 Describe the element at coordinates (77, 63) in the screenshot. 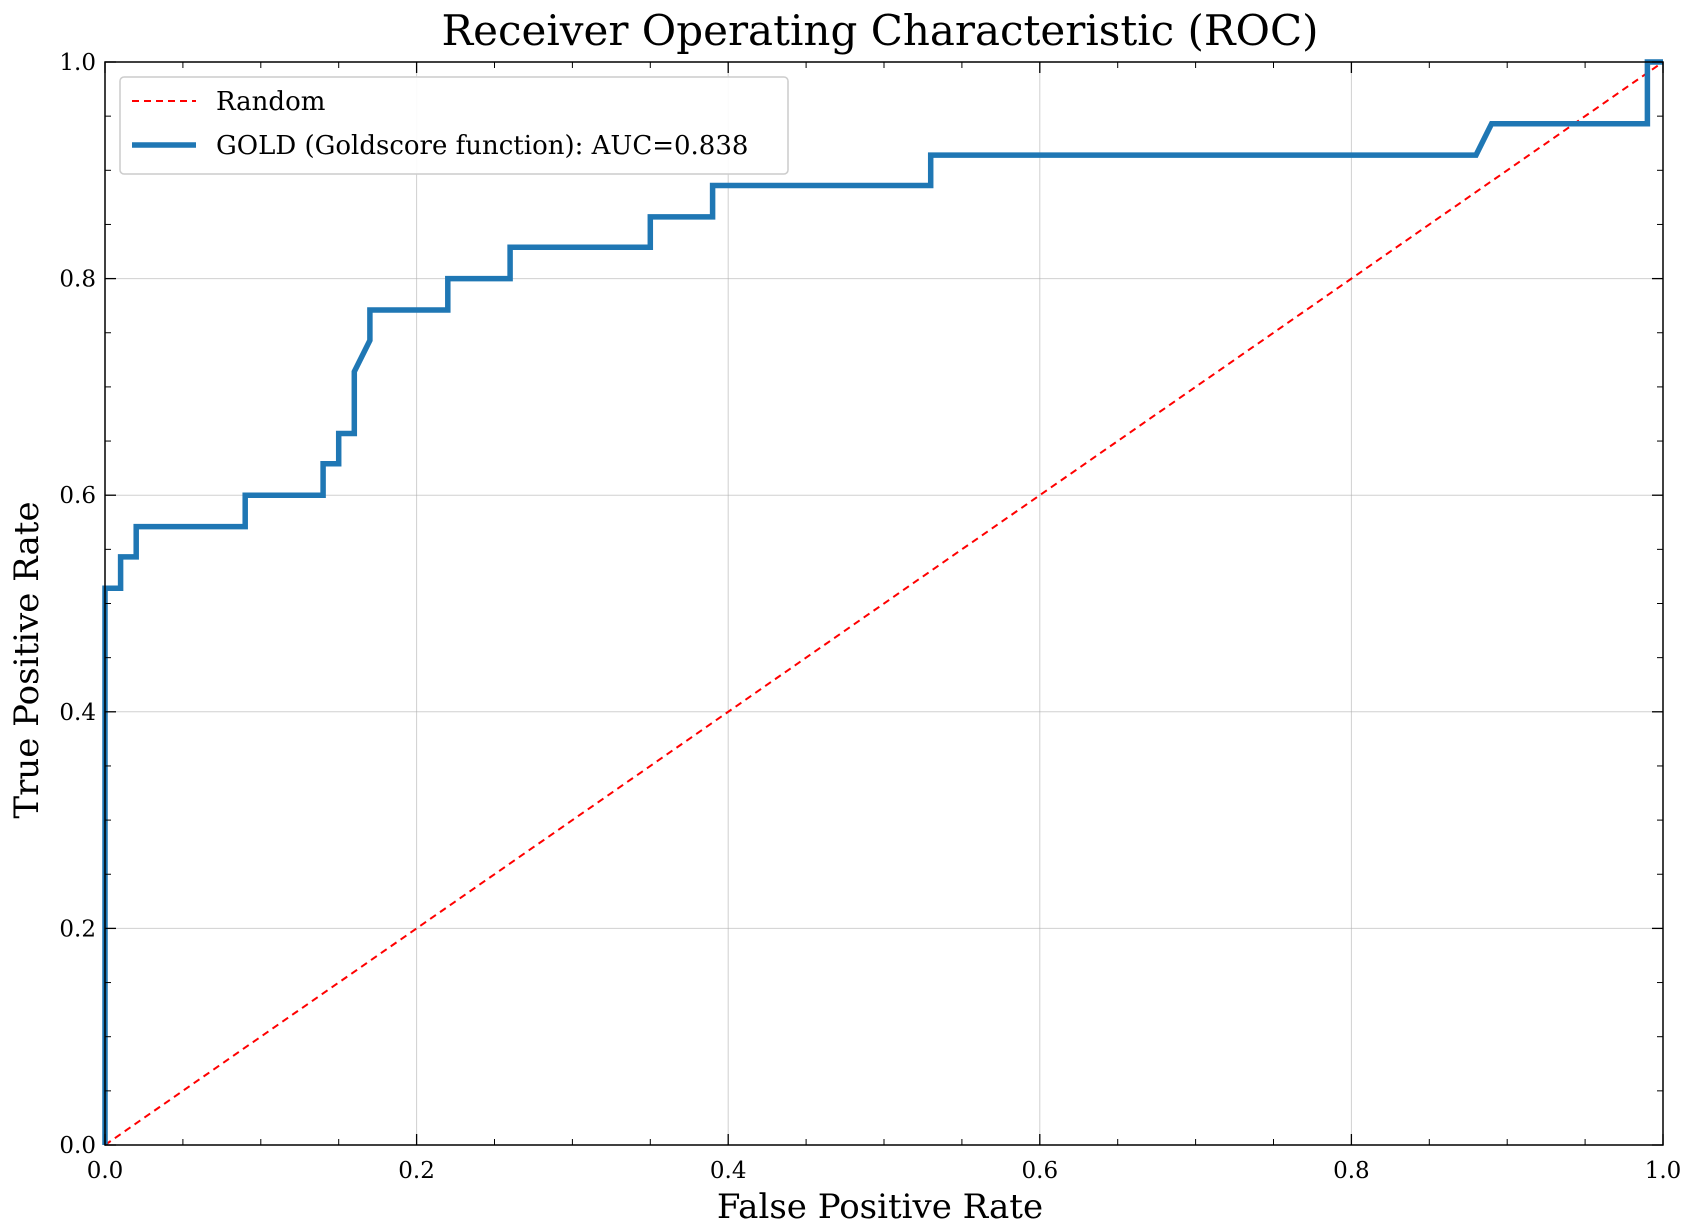

I see `y-tick-label: 1.0` at that location.